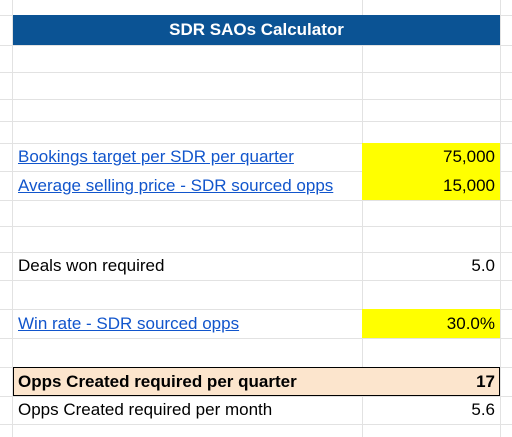  I want to click on input-value: 15,000, so click(431, 185).